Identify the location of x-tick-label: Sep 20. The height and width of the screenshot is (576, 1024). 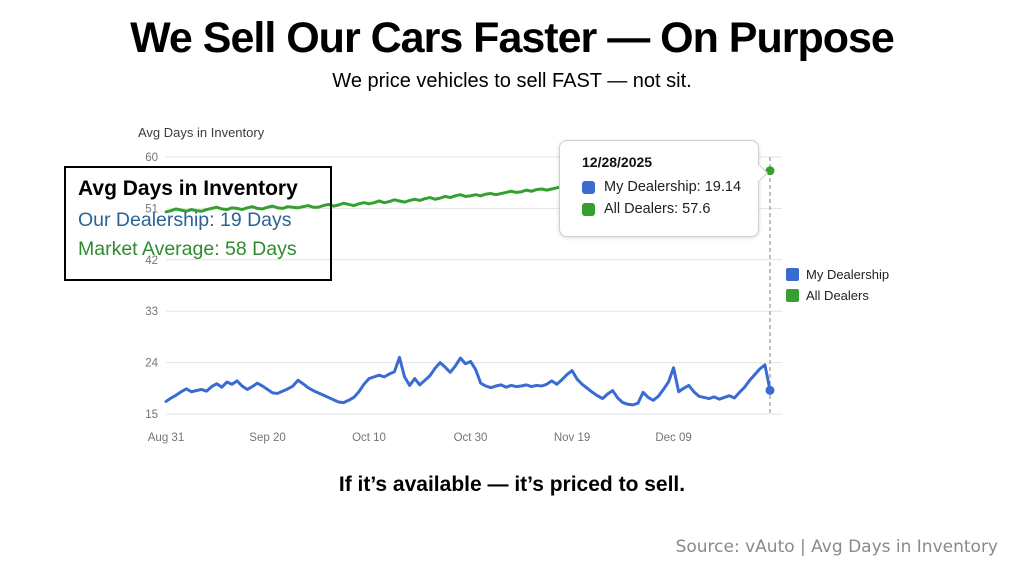
(267, 438).